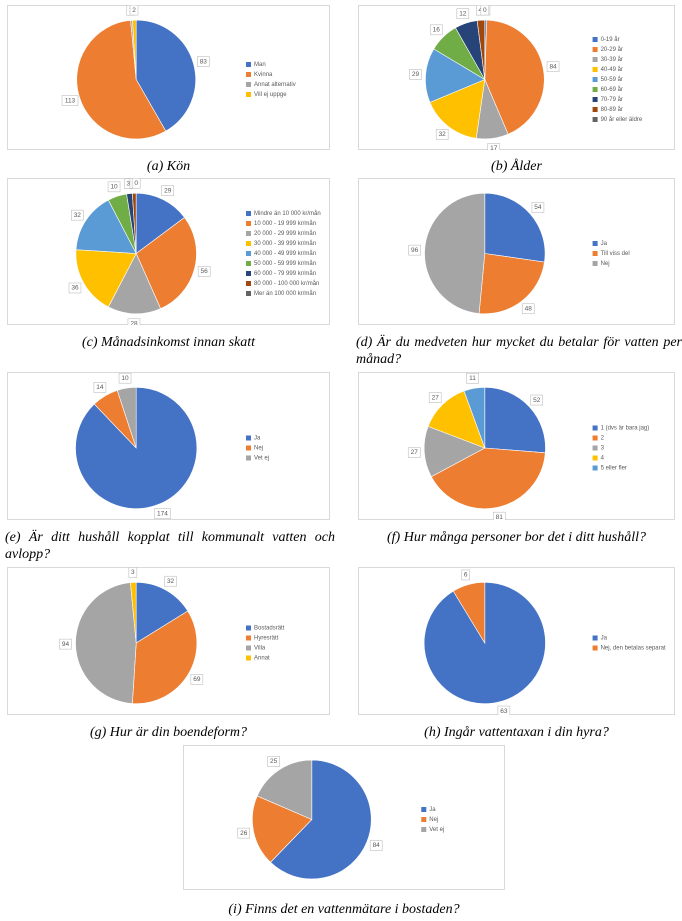 This screenshot has height=921, width=682. What do you see at coordinates (168, 446) in the screenshot?
I see `pie-chart: 174 14 10 Ja Nej Vet ej` at bounding box center [168, 446].